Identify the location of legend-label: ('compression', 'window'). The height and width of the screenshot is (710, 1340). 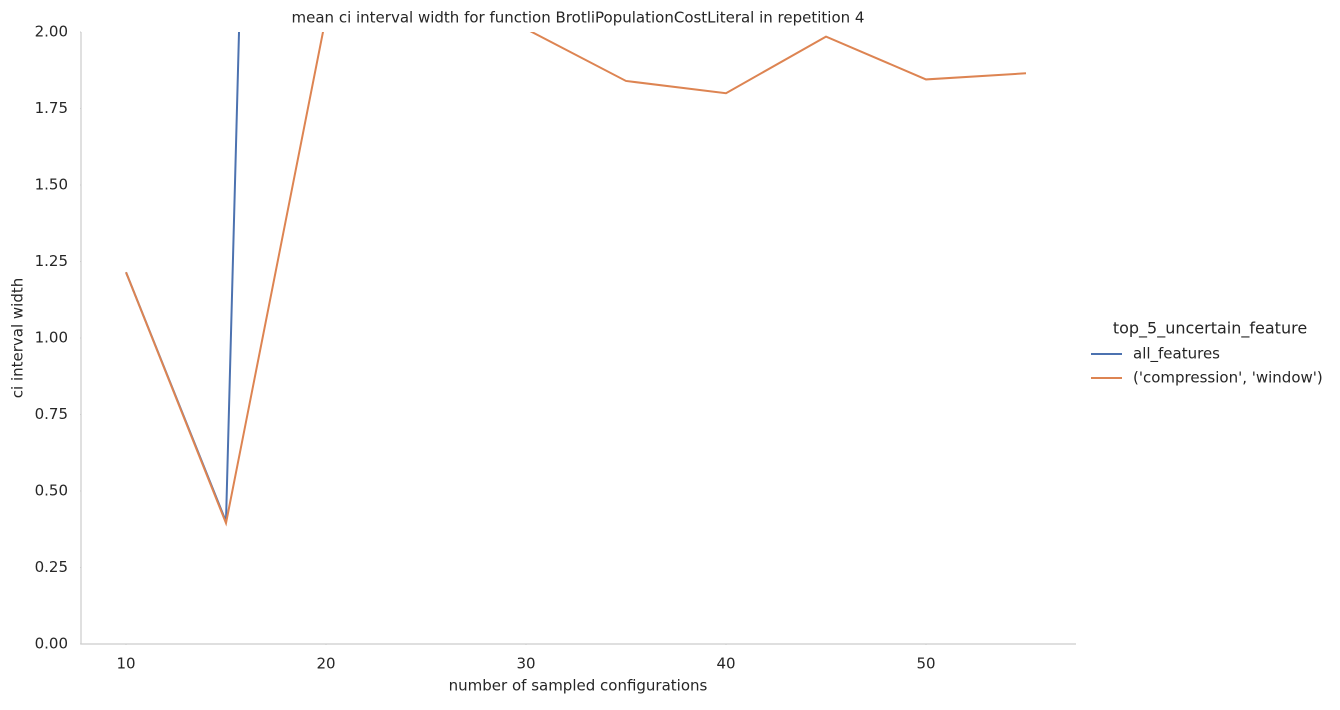
(1228, 378).